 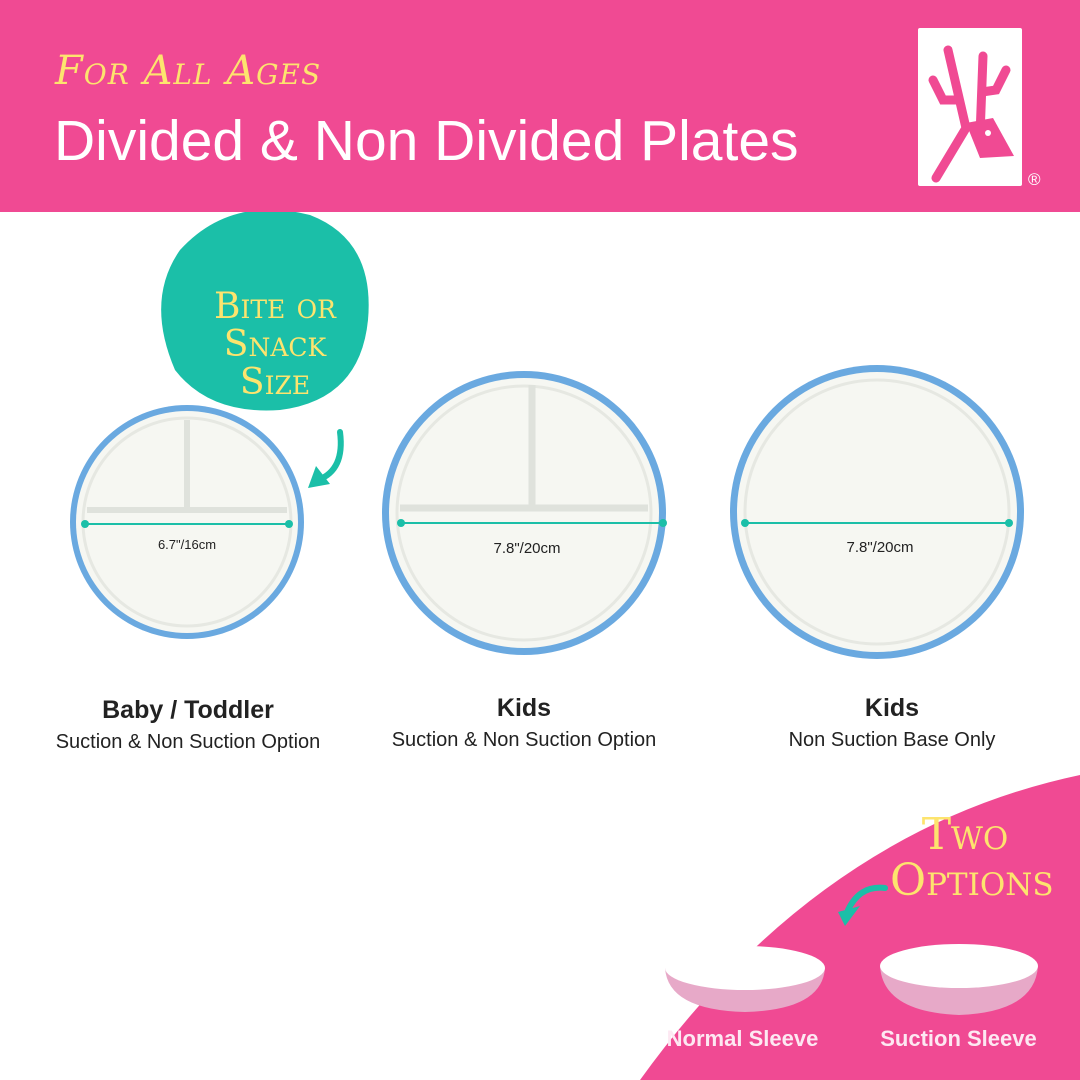 I want to click on plate-2-label: Kids Suction & Non Suction Option, so click(x=524, y=723).